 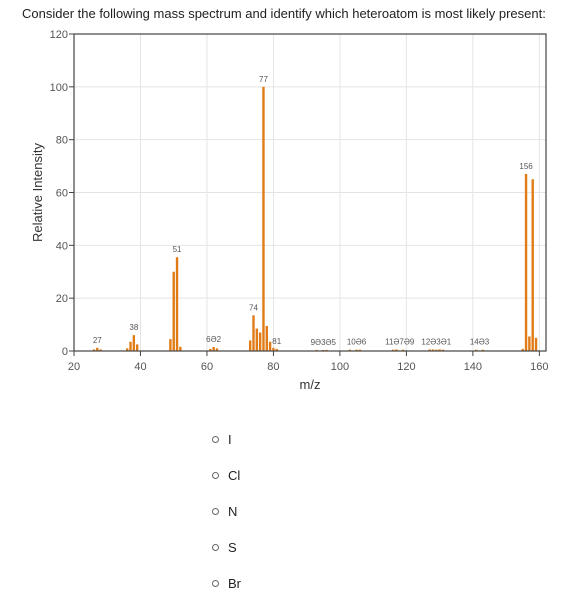 What do you see at coordinates (526, 166) in the screenshot?
I see `peak-label: 156` at bounding box center [526, 166].